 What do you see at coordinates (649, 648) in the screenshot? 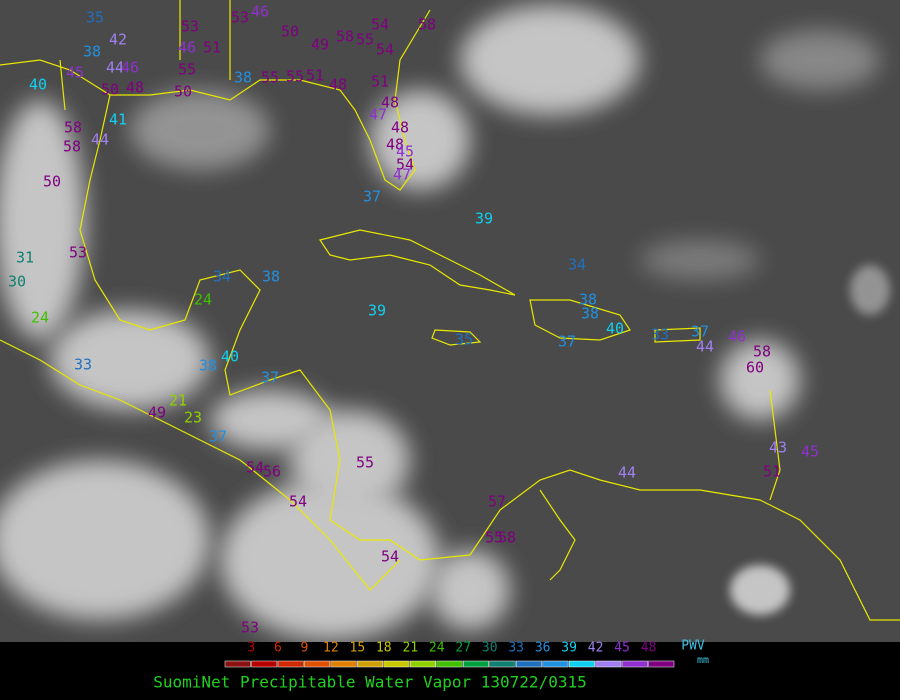
I see `colorbar-tick-label: 48` at bounding box center [649, 648].